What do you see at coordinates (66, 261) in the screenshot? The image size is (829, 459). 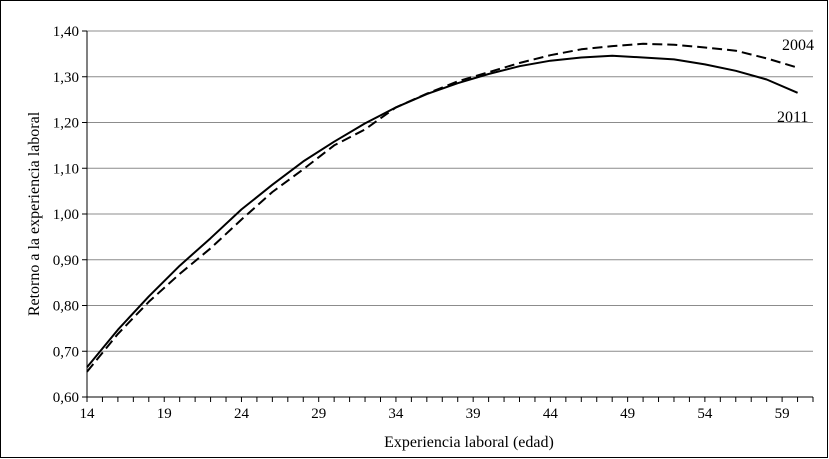 I see `y-tick-label: 0,90` at bounding box center [66, 261].